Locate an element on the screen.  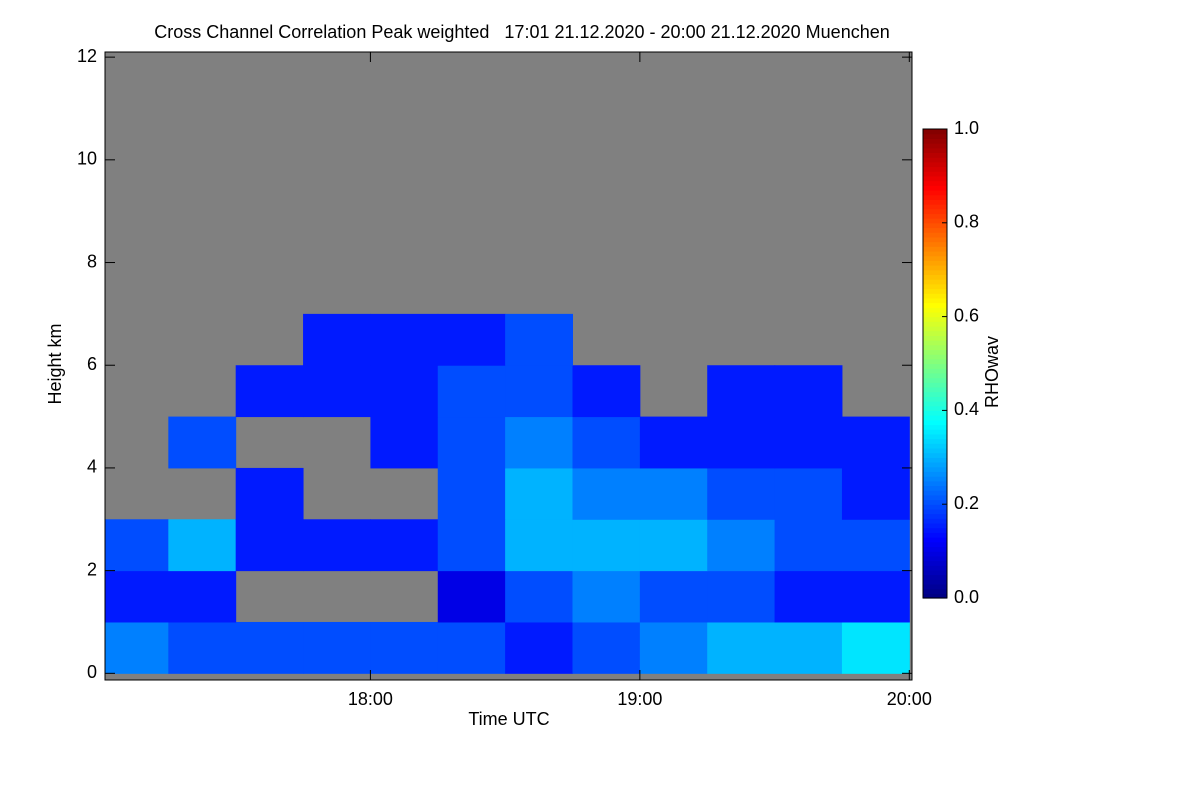
colorbar-tick-label: 0.8 is located at coordinates (966, 222).